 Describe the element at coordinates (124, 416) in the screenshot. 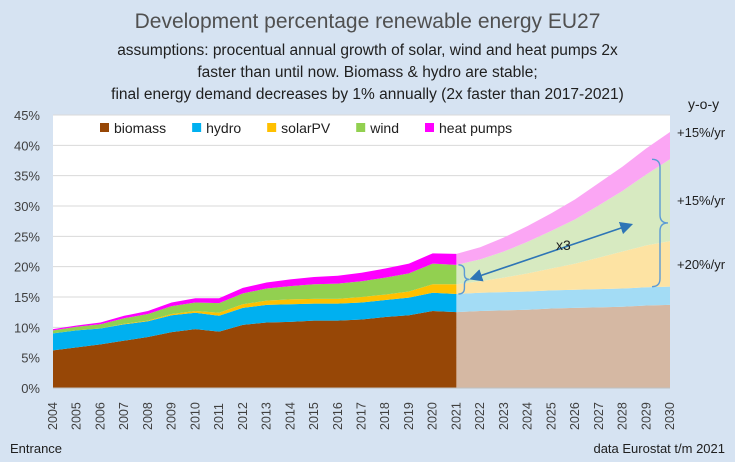

I see `x-tick-label: 2007` at that location.